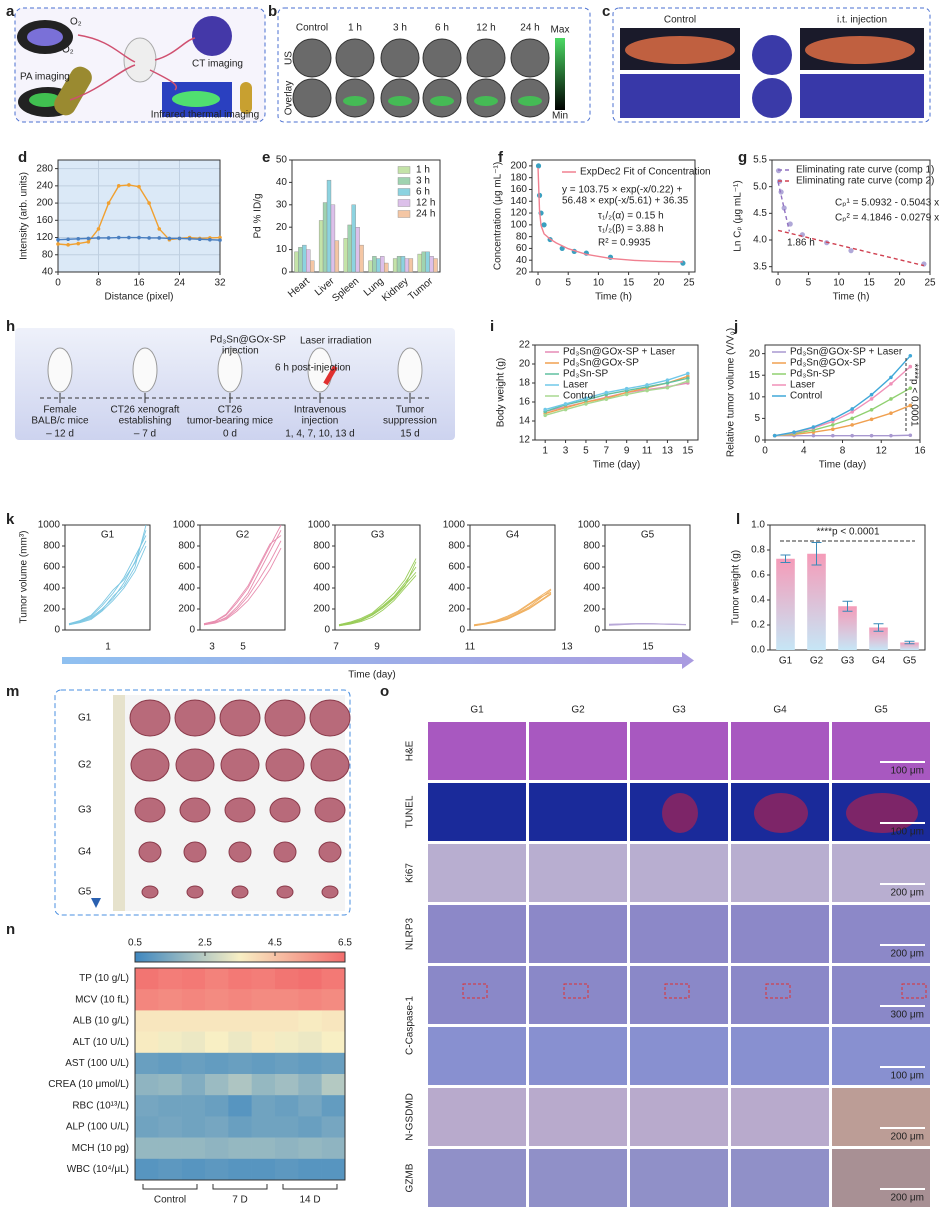 This screenshot has width=940, height=1219. What do you see at coordinates (336, 341) in the screenshot?
I see `annotation: Laser irradiation` at bounding box center [336, 341].